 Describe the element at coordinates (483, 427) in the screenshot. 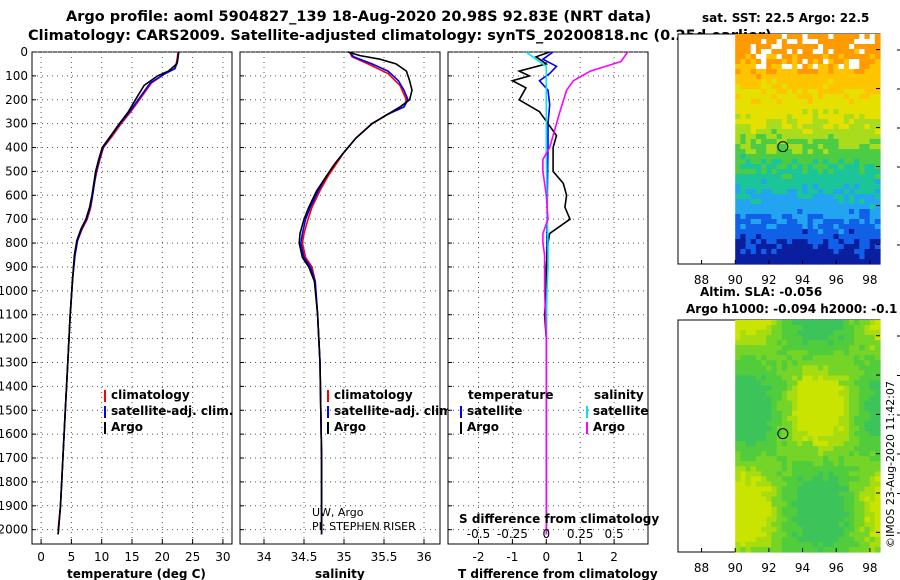

I see `legend-t-argo: Argo` at that location.